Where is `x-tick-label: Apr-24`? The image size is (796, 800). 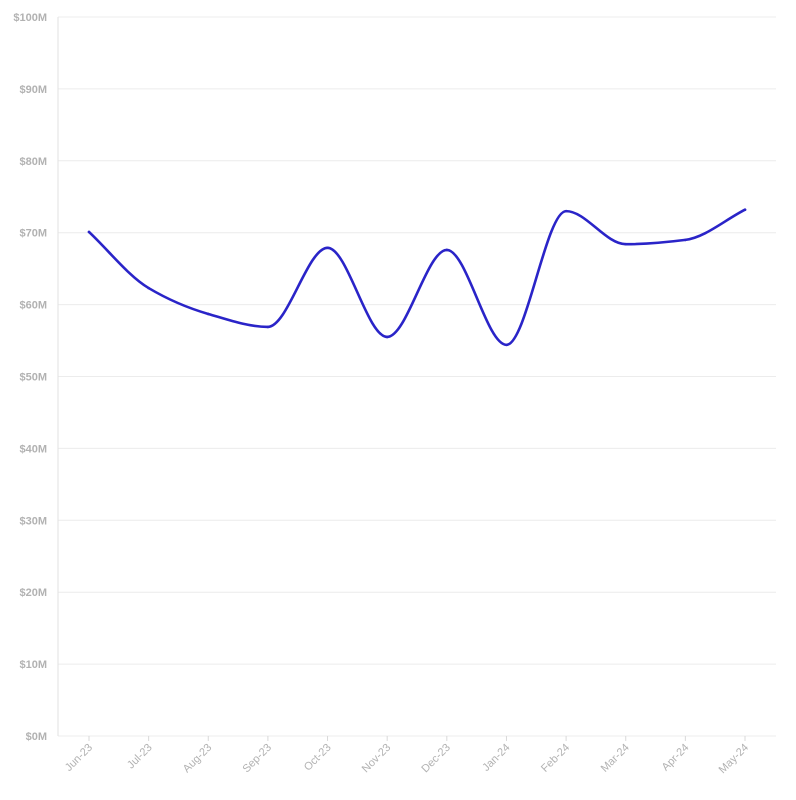
x-tick-label: Apr-24 is located at coordinates (676, 758).